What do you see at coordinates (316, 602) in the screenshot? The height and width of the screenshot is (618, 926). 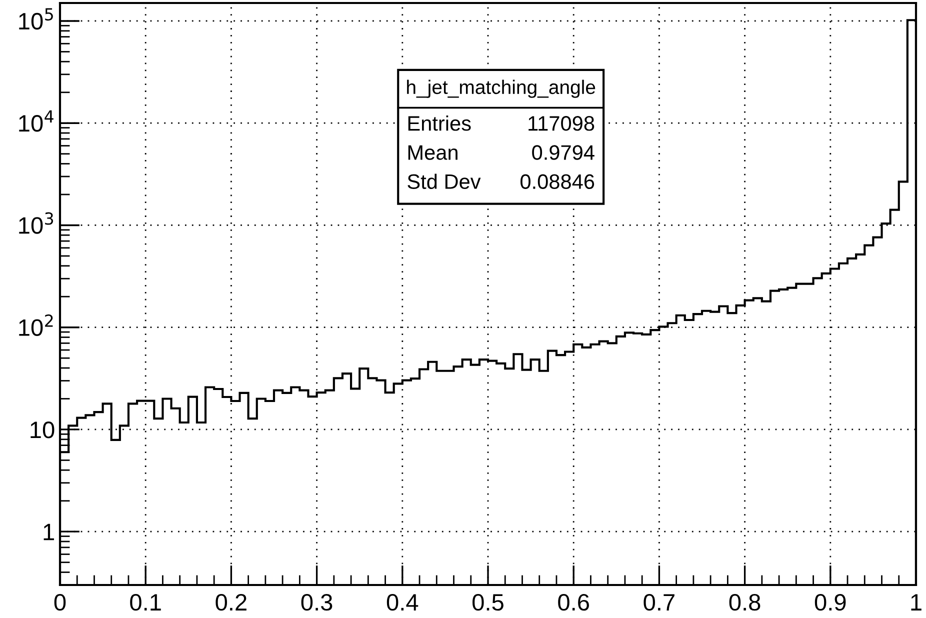 I see `x-tick-label: 0.3` at bounding box center [316, 602].